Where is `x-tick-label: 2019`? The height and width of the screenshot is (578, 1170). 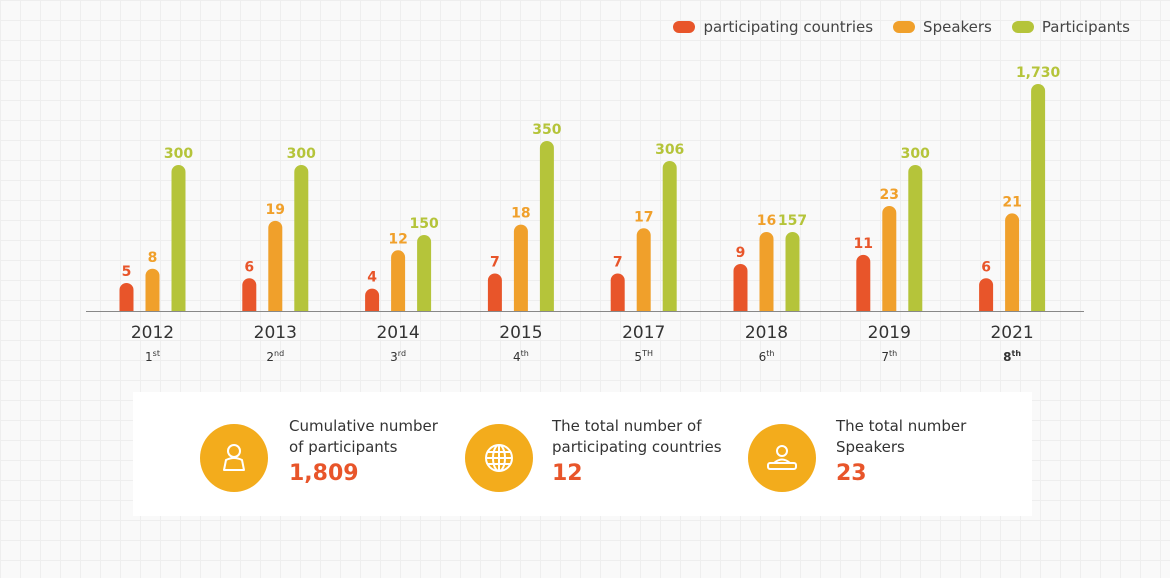
x-tick-label: 2019 is located at coordinates (889, 333).